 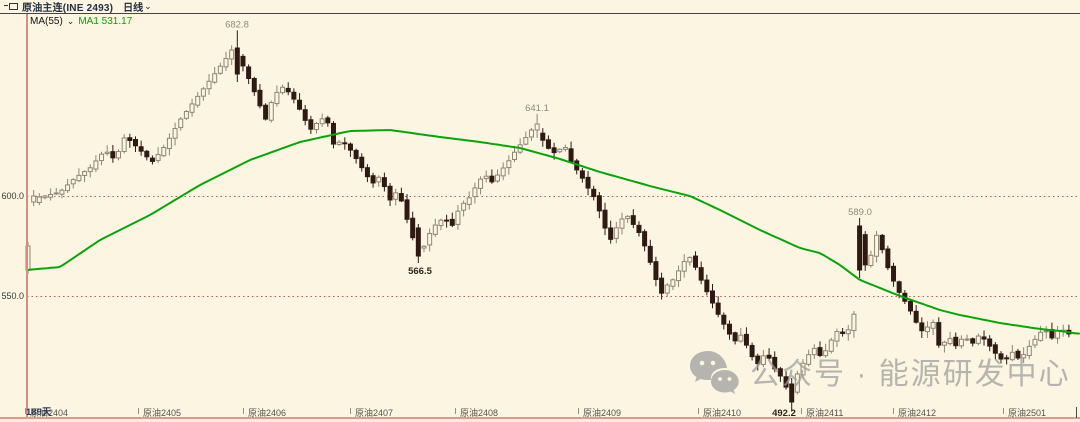 I want to click on price-annotation: 682.8, so click(x=237, y=24).